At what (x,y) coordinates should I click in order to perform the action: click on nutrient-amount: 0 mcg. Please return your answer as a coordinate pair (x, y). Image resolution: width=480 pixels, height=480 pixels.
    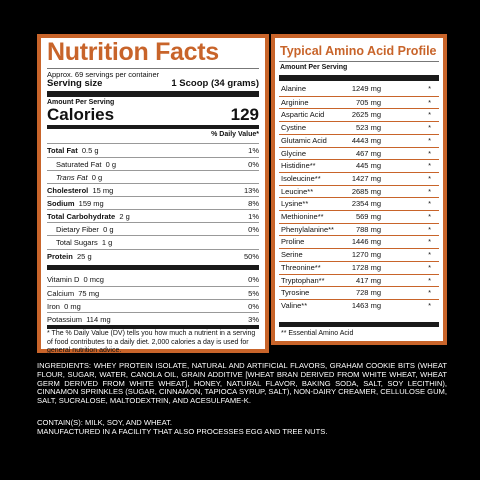
    Looking at the image, I should click on (93, 279).